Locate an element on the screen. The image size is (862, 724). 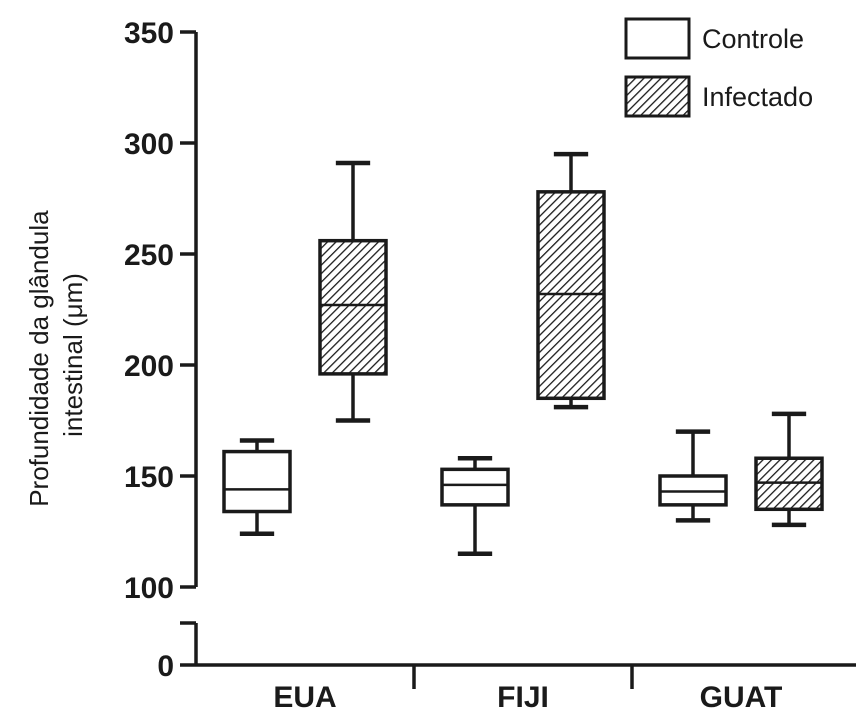
box-controle-fiji is located at coordinates (475, 505).